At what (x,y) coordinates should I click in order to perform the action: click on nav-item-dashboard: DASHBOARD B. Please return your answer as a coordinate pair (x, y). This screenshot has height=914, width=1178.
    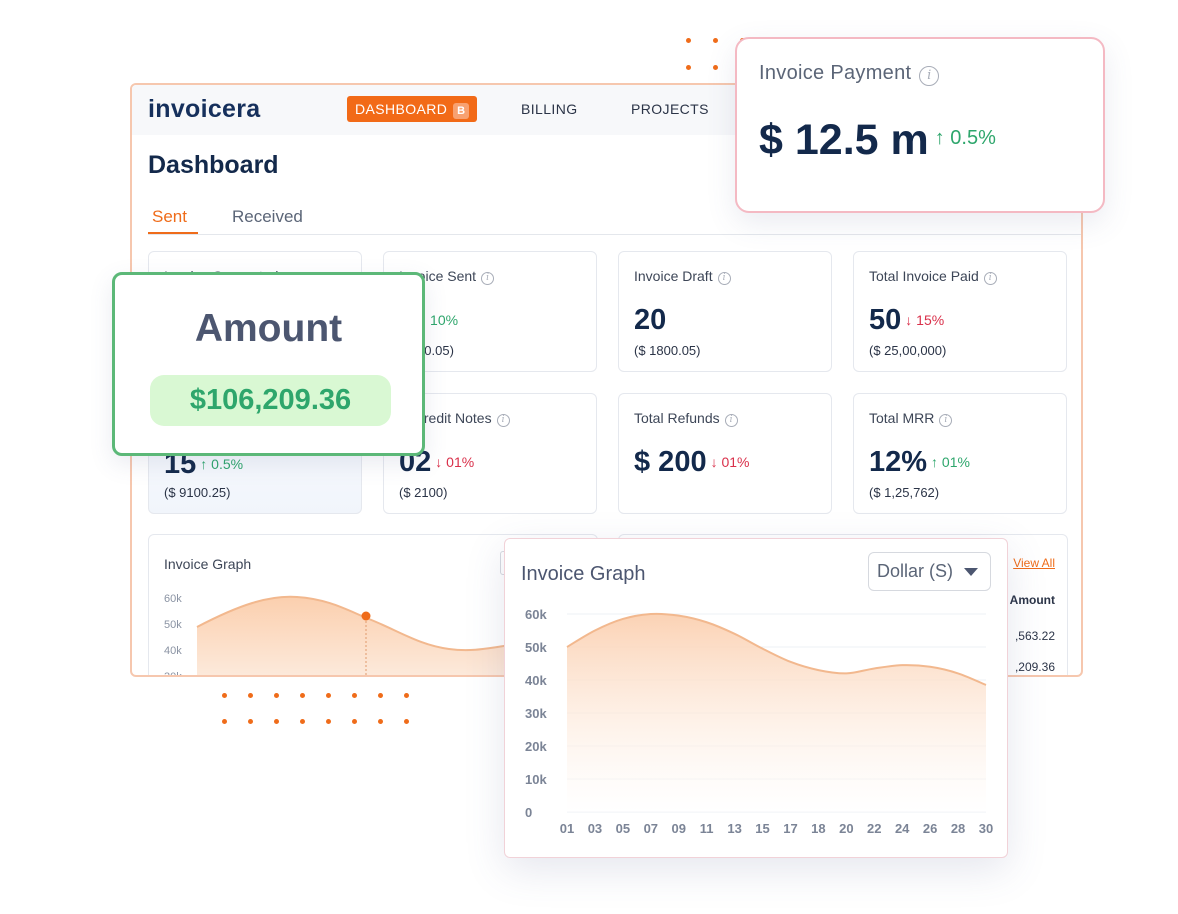
    Looking at the image, I should click on (412, 109).